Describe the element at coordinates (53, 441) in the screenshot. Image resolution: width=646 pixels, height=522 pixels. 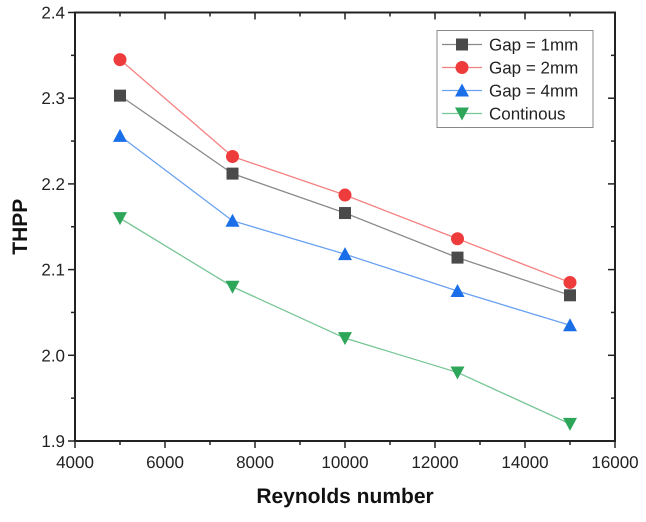
I see `y-tick-label: 1.9` at that location.